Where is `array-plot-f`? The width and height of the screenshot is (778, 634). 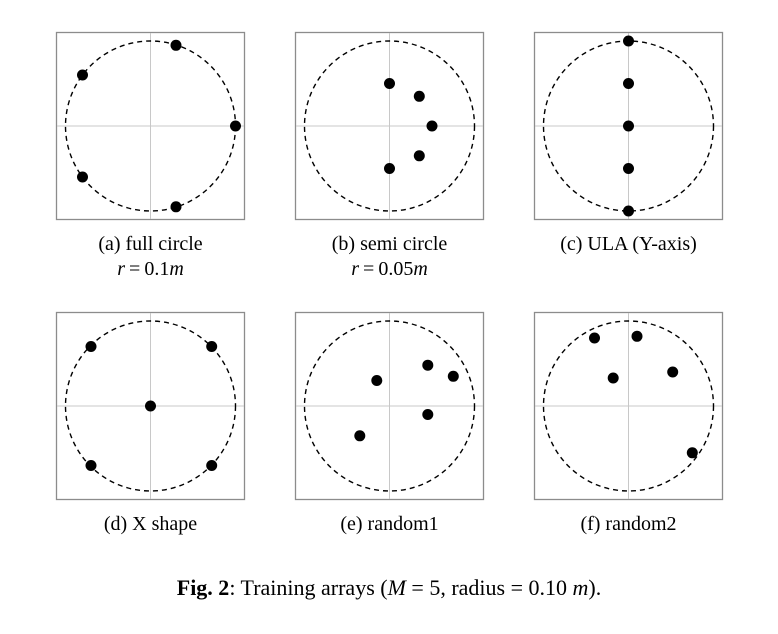
array-plot-f is located at coordinates (628, 406).